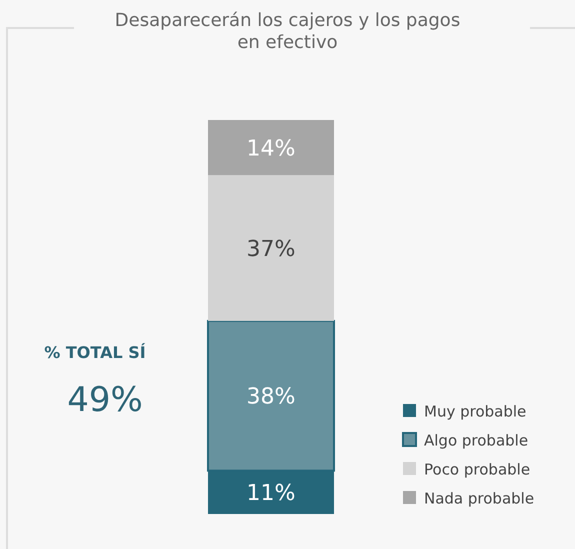 The width and height of the screenshot is (575, 549). I want to click on data-label: 14%, so click(271, 149).